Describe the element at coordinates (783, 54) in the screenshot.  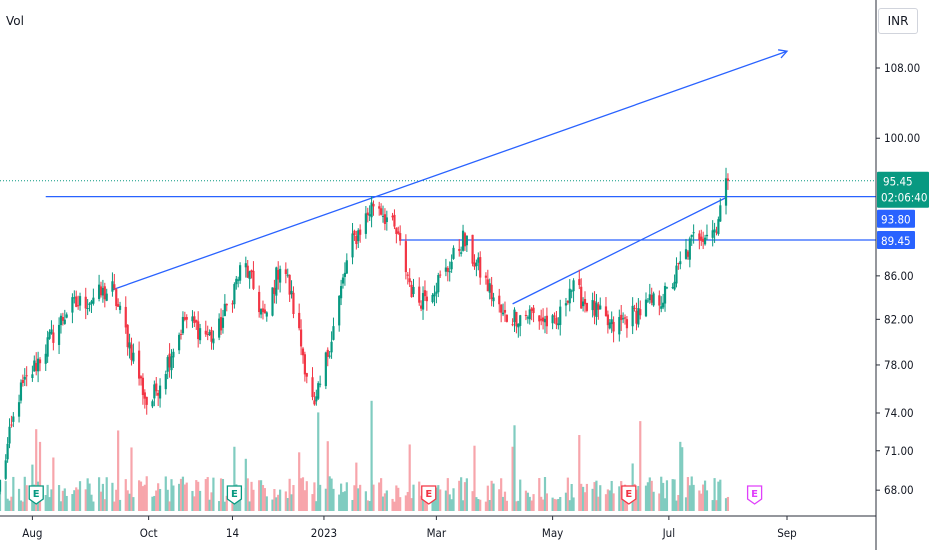
I see `trendline-arrowhead` at that location.